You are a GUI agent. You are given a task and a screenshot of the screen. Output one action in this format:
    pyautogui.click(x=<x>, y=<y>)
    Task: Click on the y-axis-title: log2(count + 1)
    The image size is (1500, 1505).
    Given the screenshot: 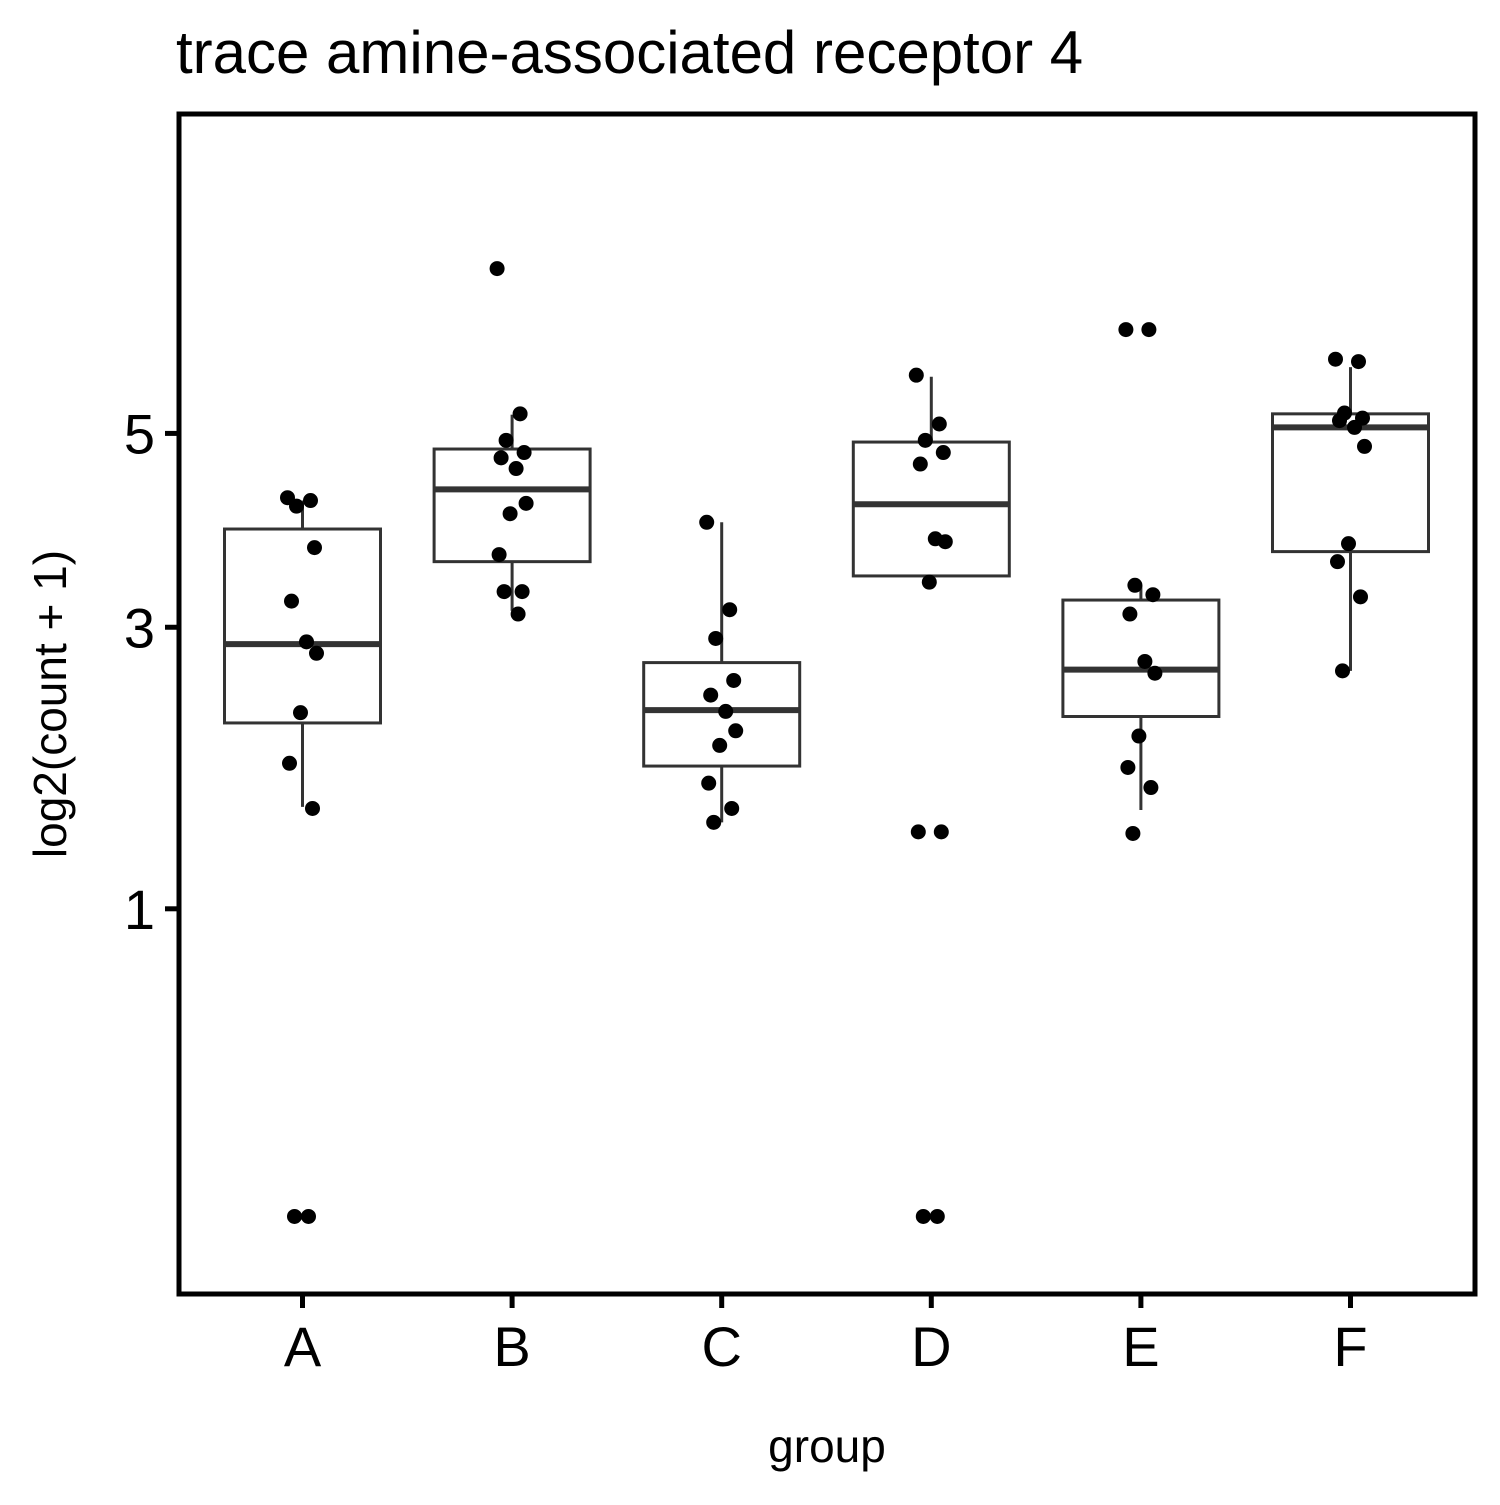 What is the action you would take?
    pyautogui.click(x=50, y=704)
    